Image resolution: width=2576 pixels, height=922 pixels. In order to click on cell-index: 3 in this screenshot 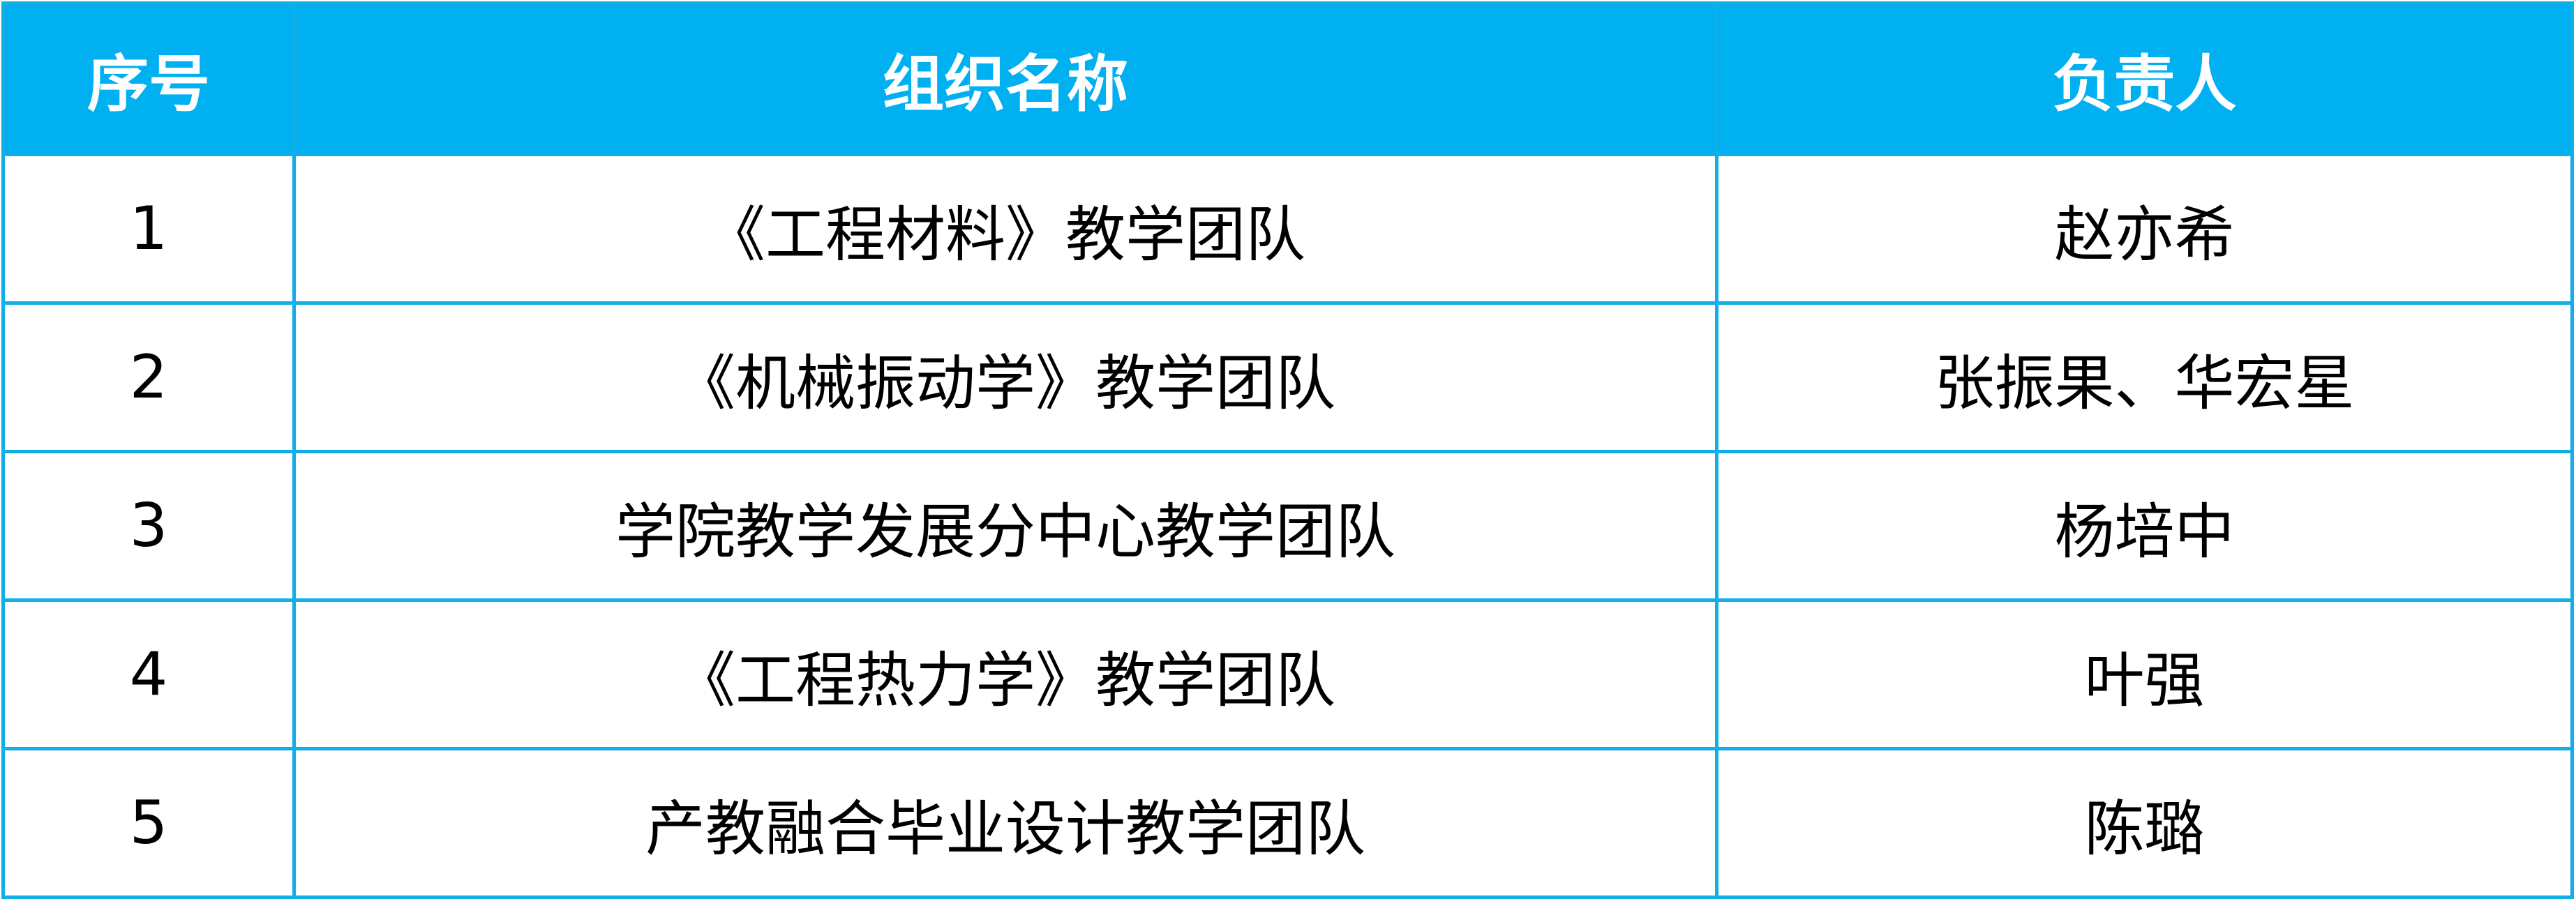, I will do `click(148, 526)`.